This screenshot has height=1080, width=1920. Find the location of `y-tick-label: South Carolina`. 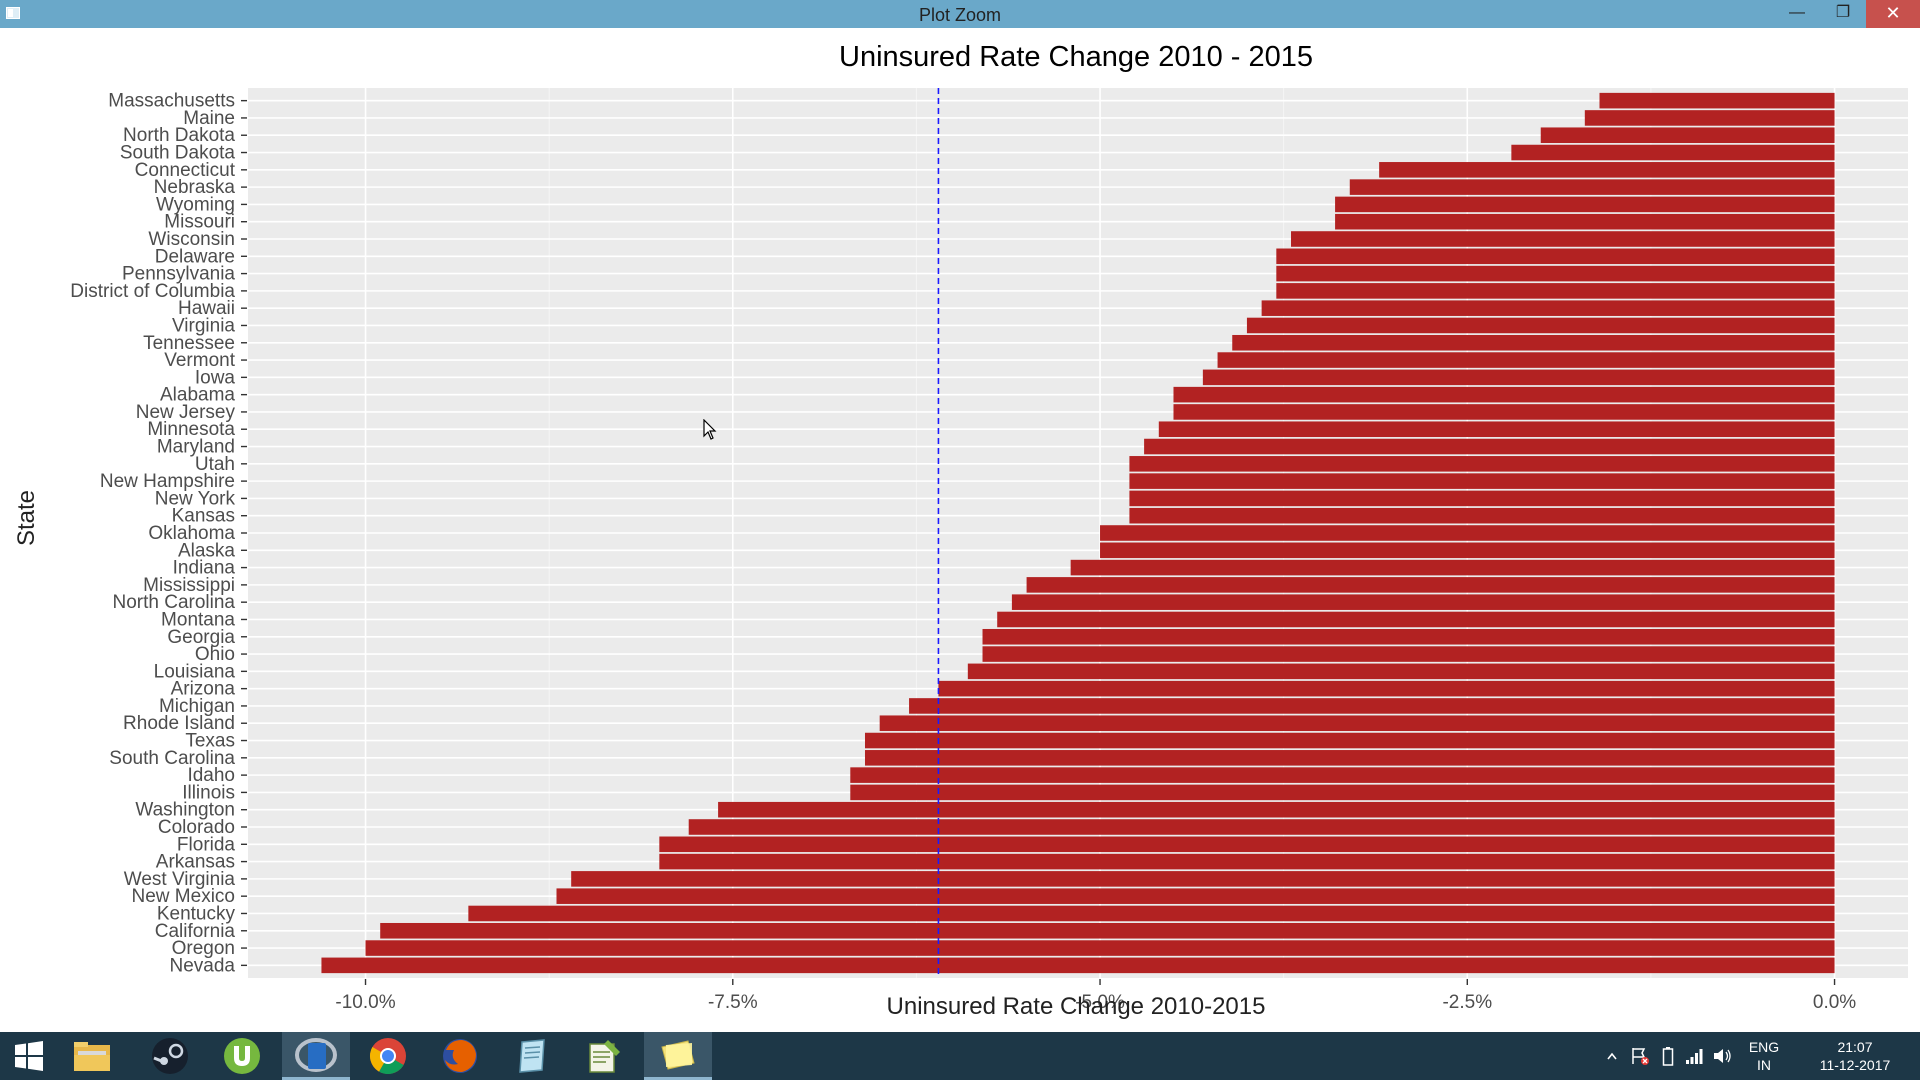

y-tick-label: South Carolina is located at coordinates (172, 758).